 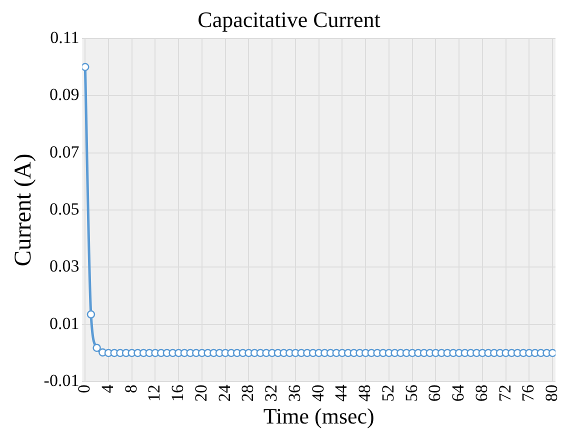 I want to click on x-tick-label: 40, so click(x=318, y=393).